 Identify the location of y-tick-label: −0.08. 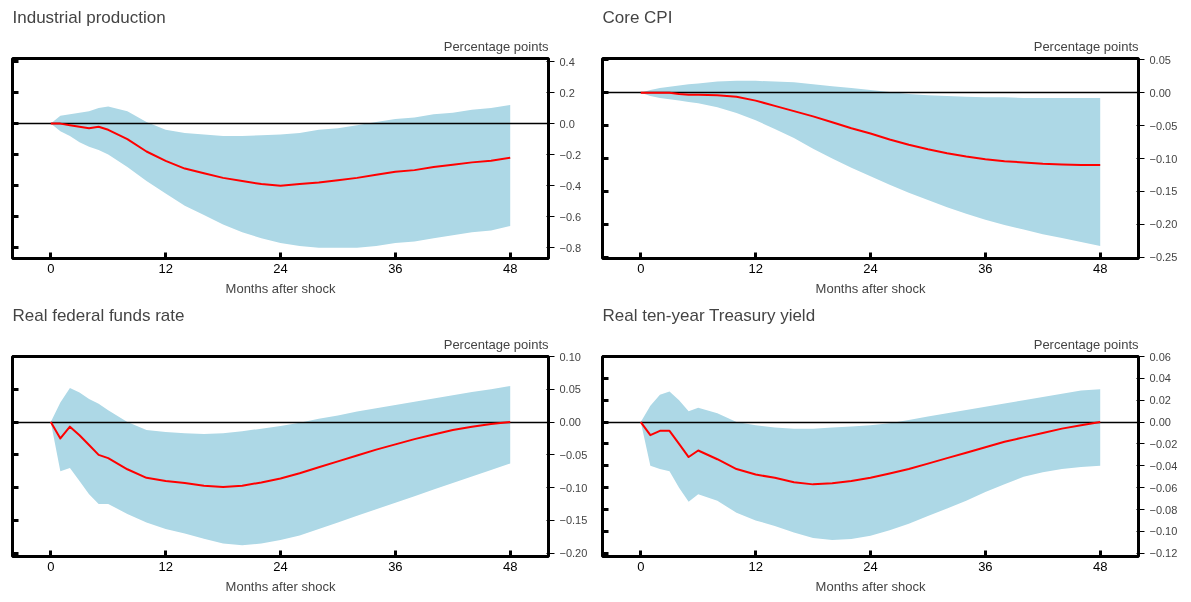
(1163, 509).